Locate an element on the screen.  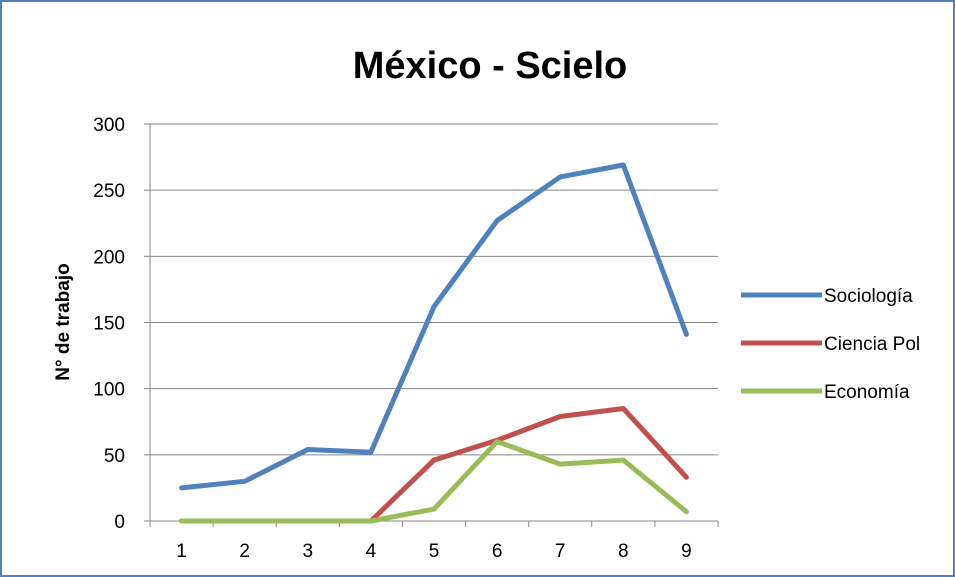
legend-label-2: Ciencia Pol is located at coordinates (872, 344).